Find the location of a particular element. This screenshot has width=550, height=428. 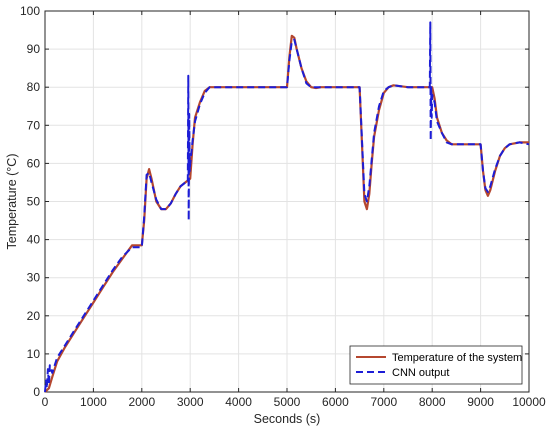

y-tick-label: 40 is located at coordinates (34, 240).